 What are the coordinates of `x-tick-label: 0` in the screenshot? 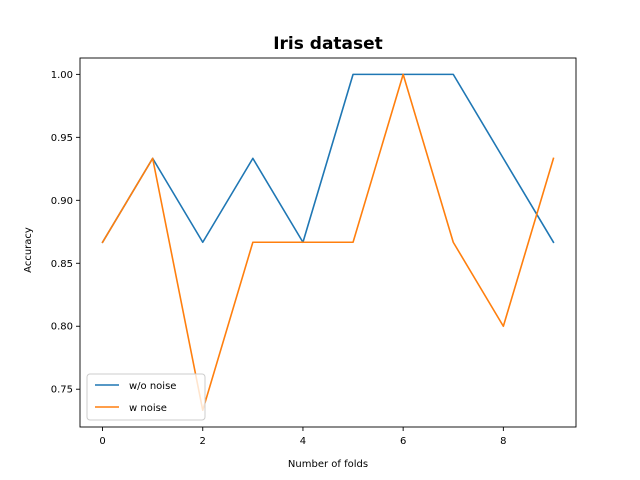 It's located at (102, 441).